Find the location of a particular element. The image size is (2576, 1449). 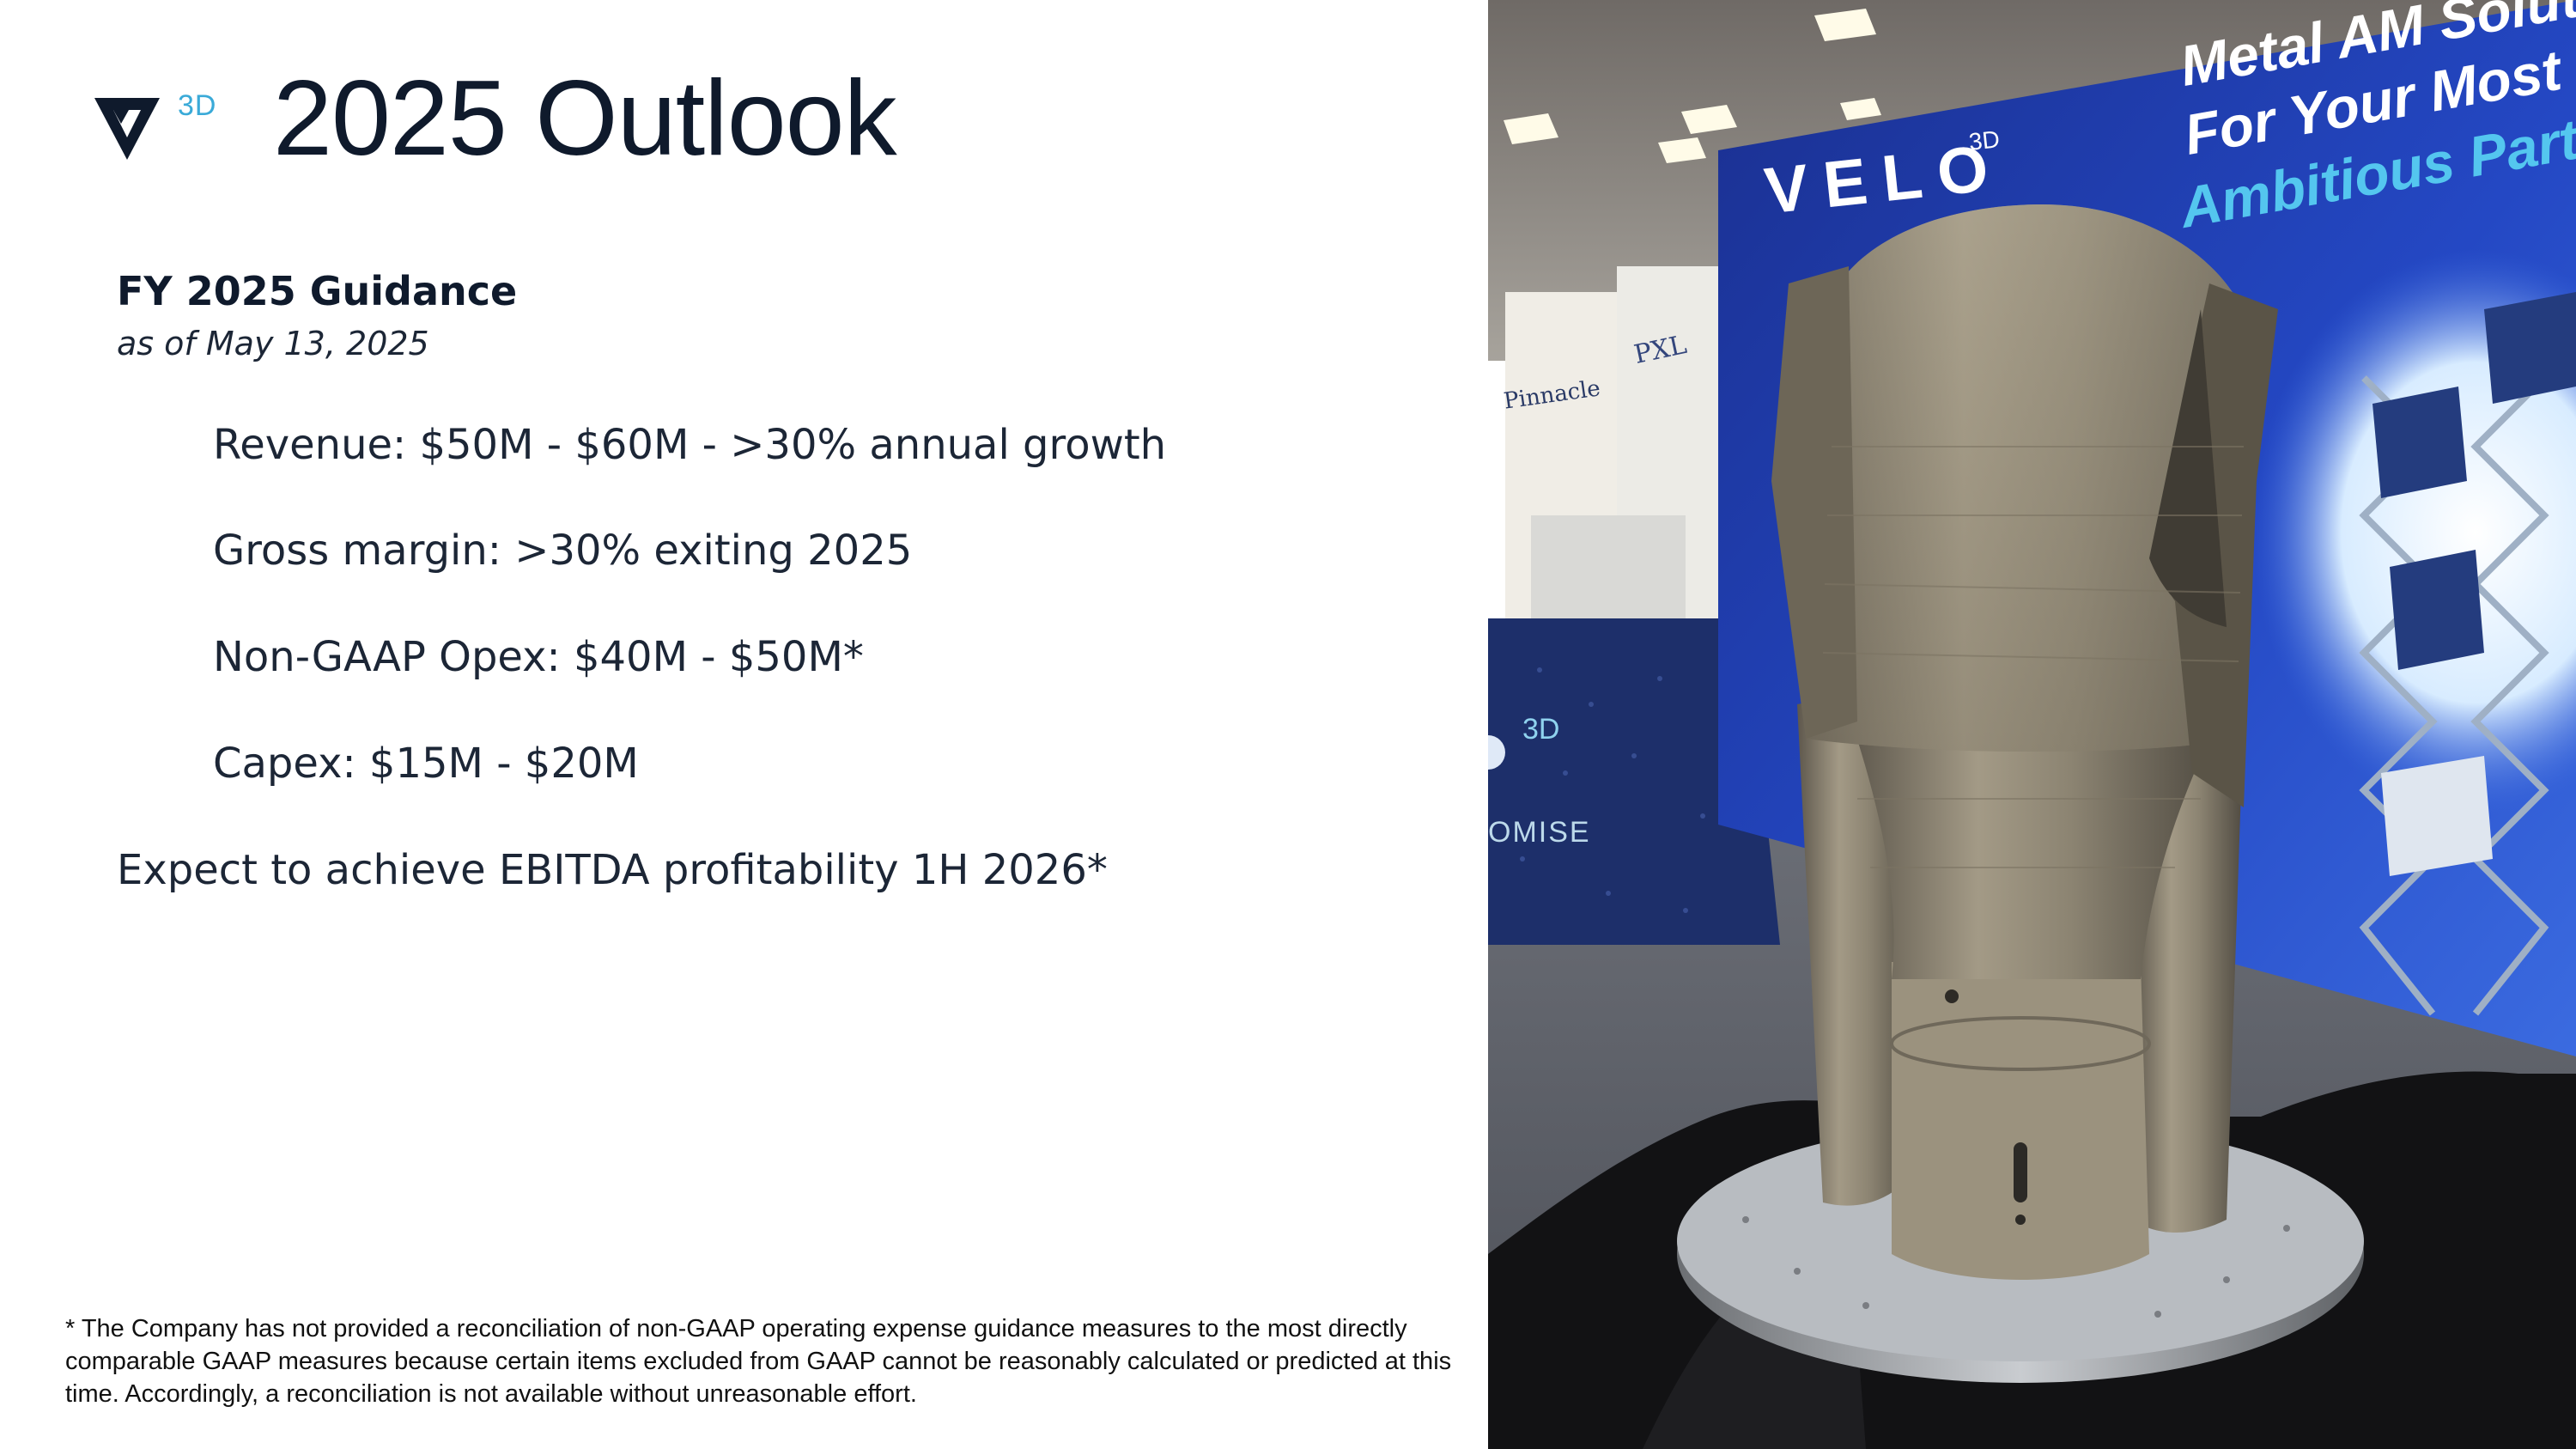

velo-v-logo-icon is located at coordinates (127, 129).